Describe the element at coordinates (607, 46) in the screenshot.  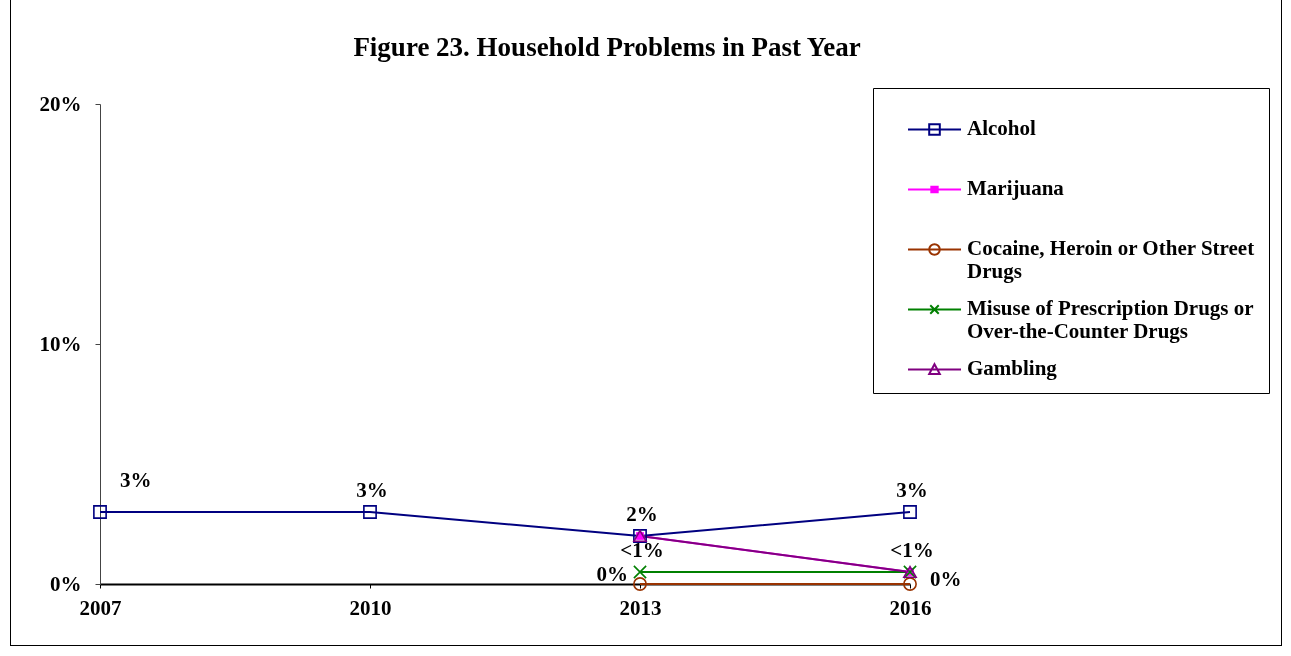
I see `chart-title: Figure 23. Household Problems in Past Year` at that location.